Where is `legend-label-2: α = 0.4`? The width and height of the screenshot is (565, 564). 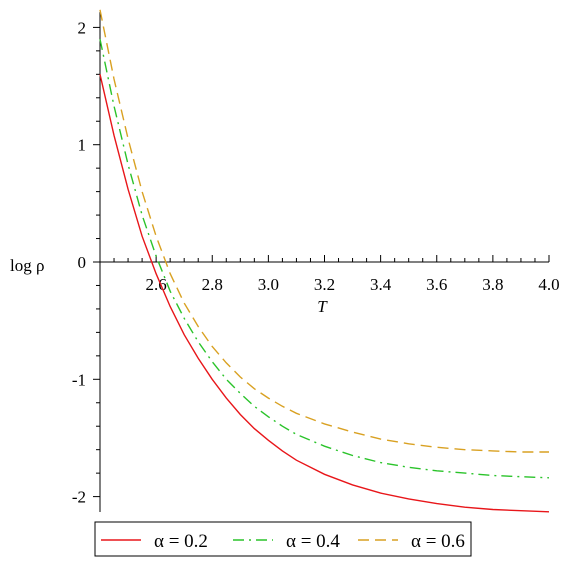
legend-label-2: α = 0.4 is located at coordinates (313, 541).